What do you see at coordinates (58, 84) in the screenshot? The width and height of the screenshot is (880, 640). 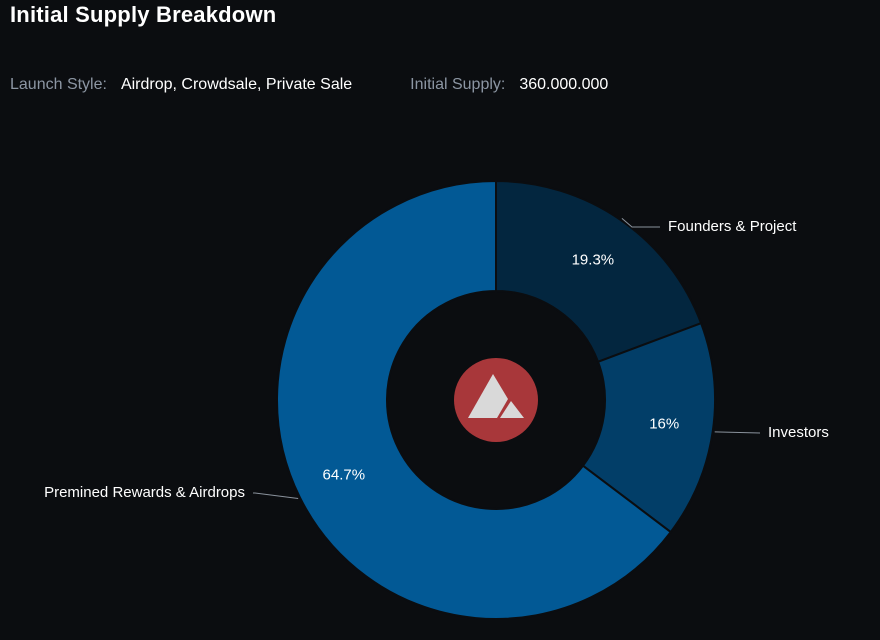 I see `launch-style-label: Launch Style:` at bounding box center [58, 84].